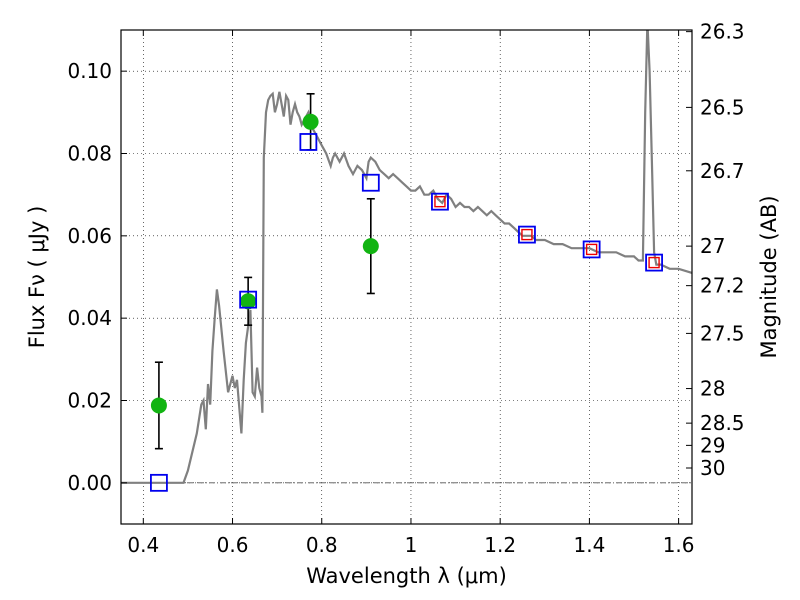 The height and width of the screenshot is (600, 800). What do you see at coordinates (89, 318) in the screenshot?
I see `y-tick-label: 0.04` at bounding box center [89, 318].